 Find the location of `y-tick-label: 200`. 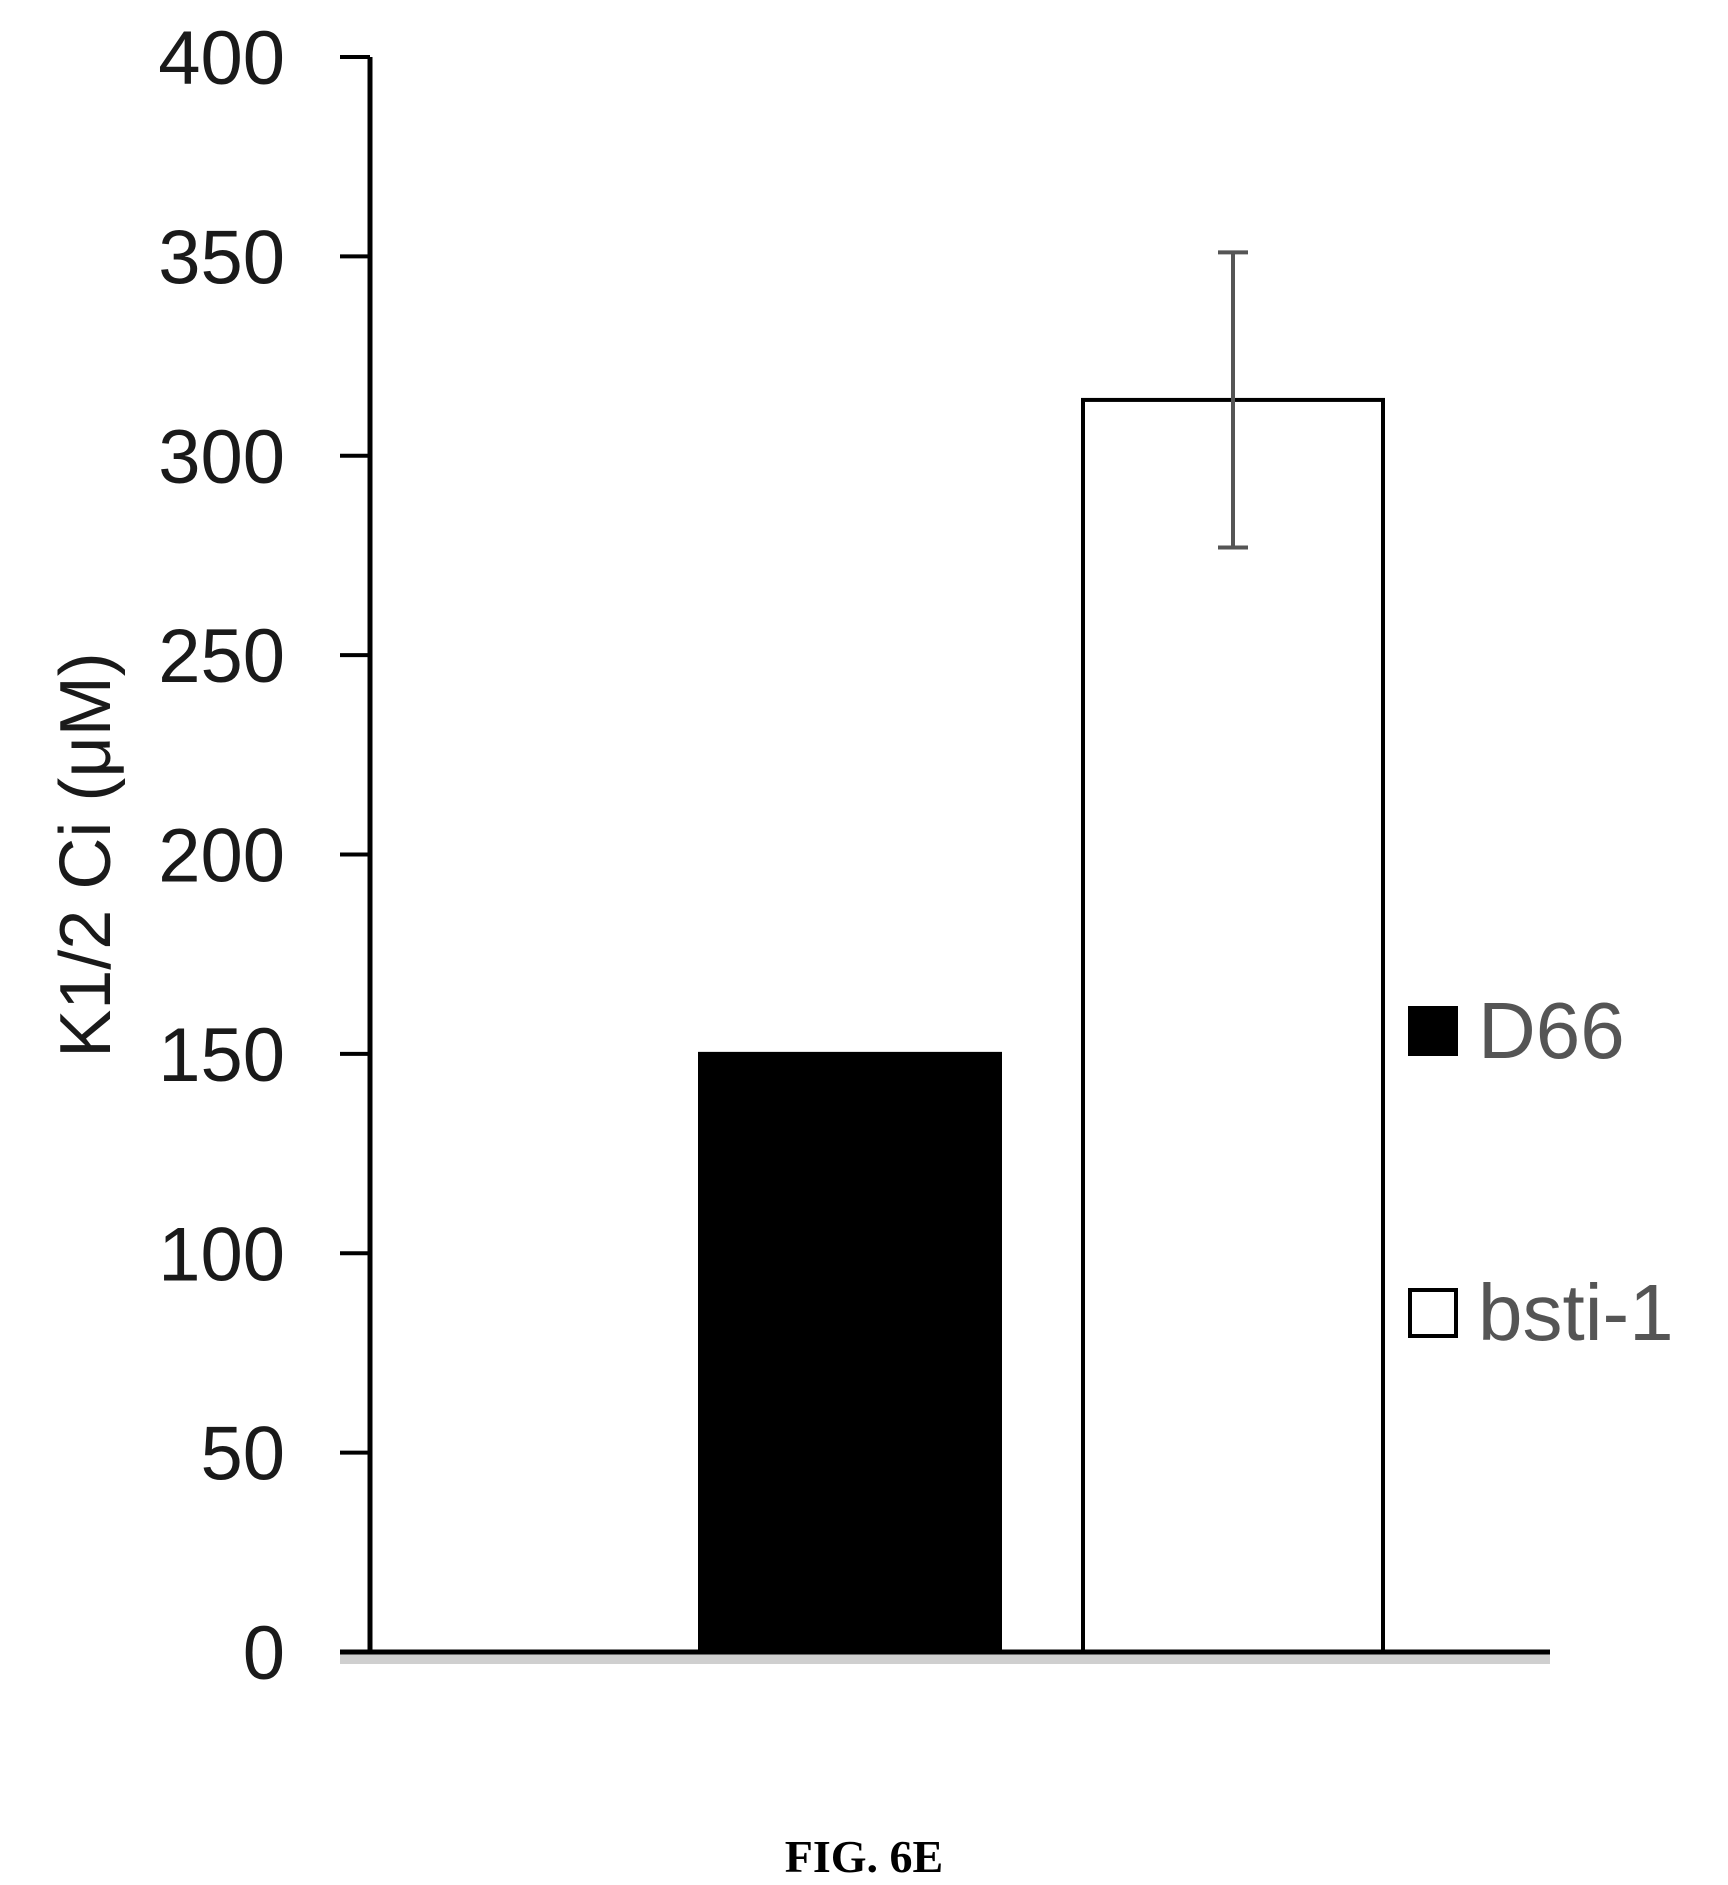

y-tick-label: 200 is located at coordinates (221, 856).